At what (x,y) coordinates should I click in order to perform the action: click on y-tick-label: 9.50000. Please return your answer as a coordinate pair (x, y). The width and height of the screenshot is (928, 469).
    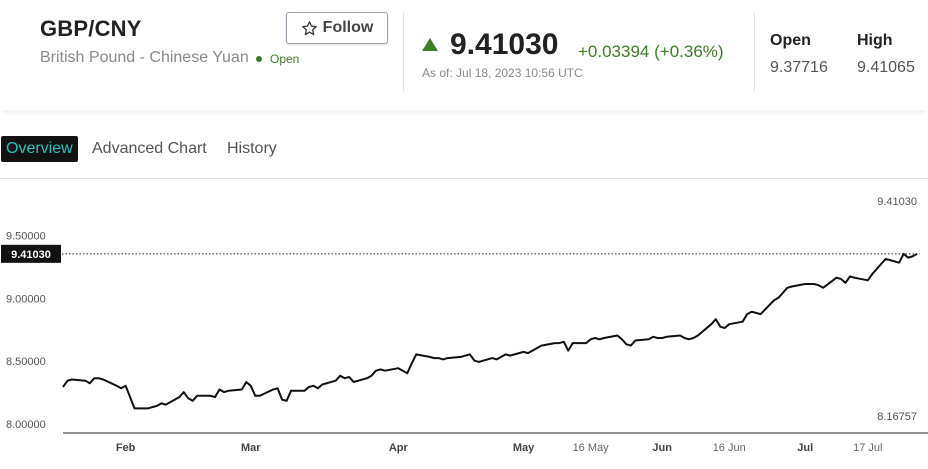
    Looking at the image, I should click on (26, 237).